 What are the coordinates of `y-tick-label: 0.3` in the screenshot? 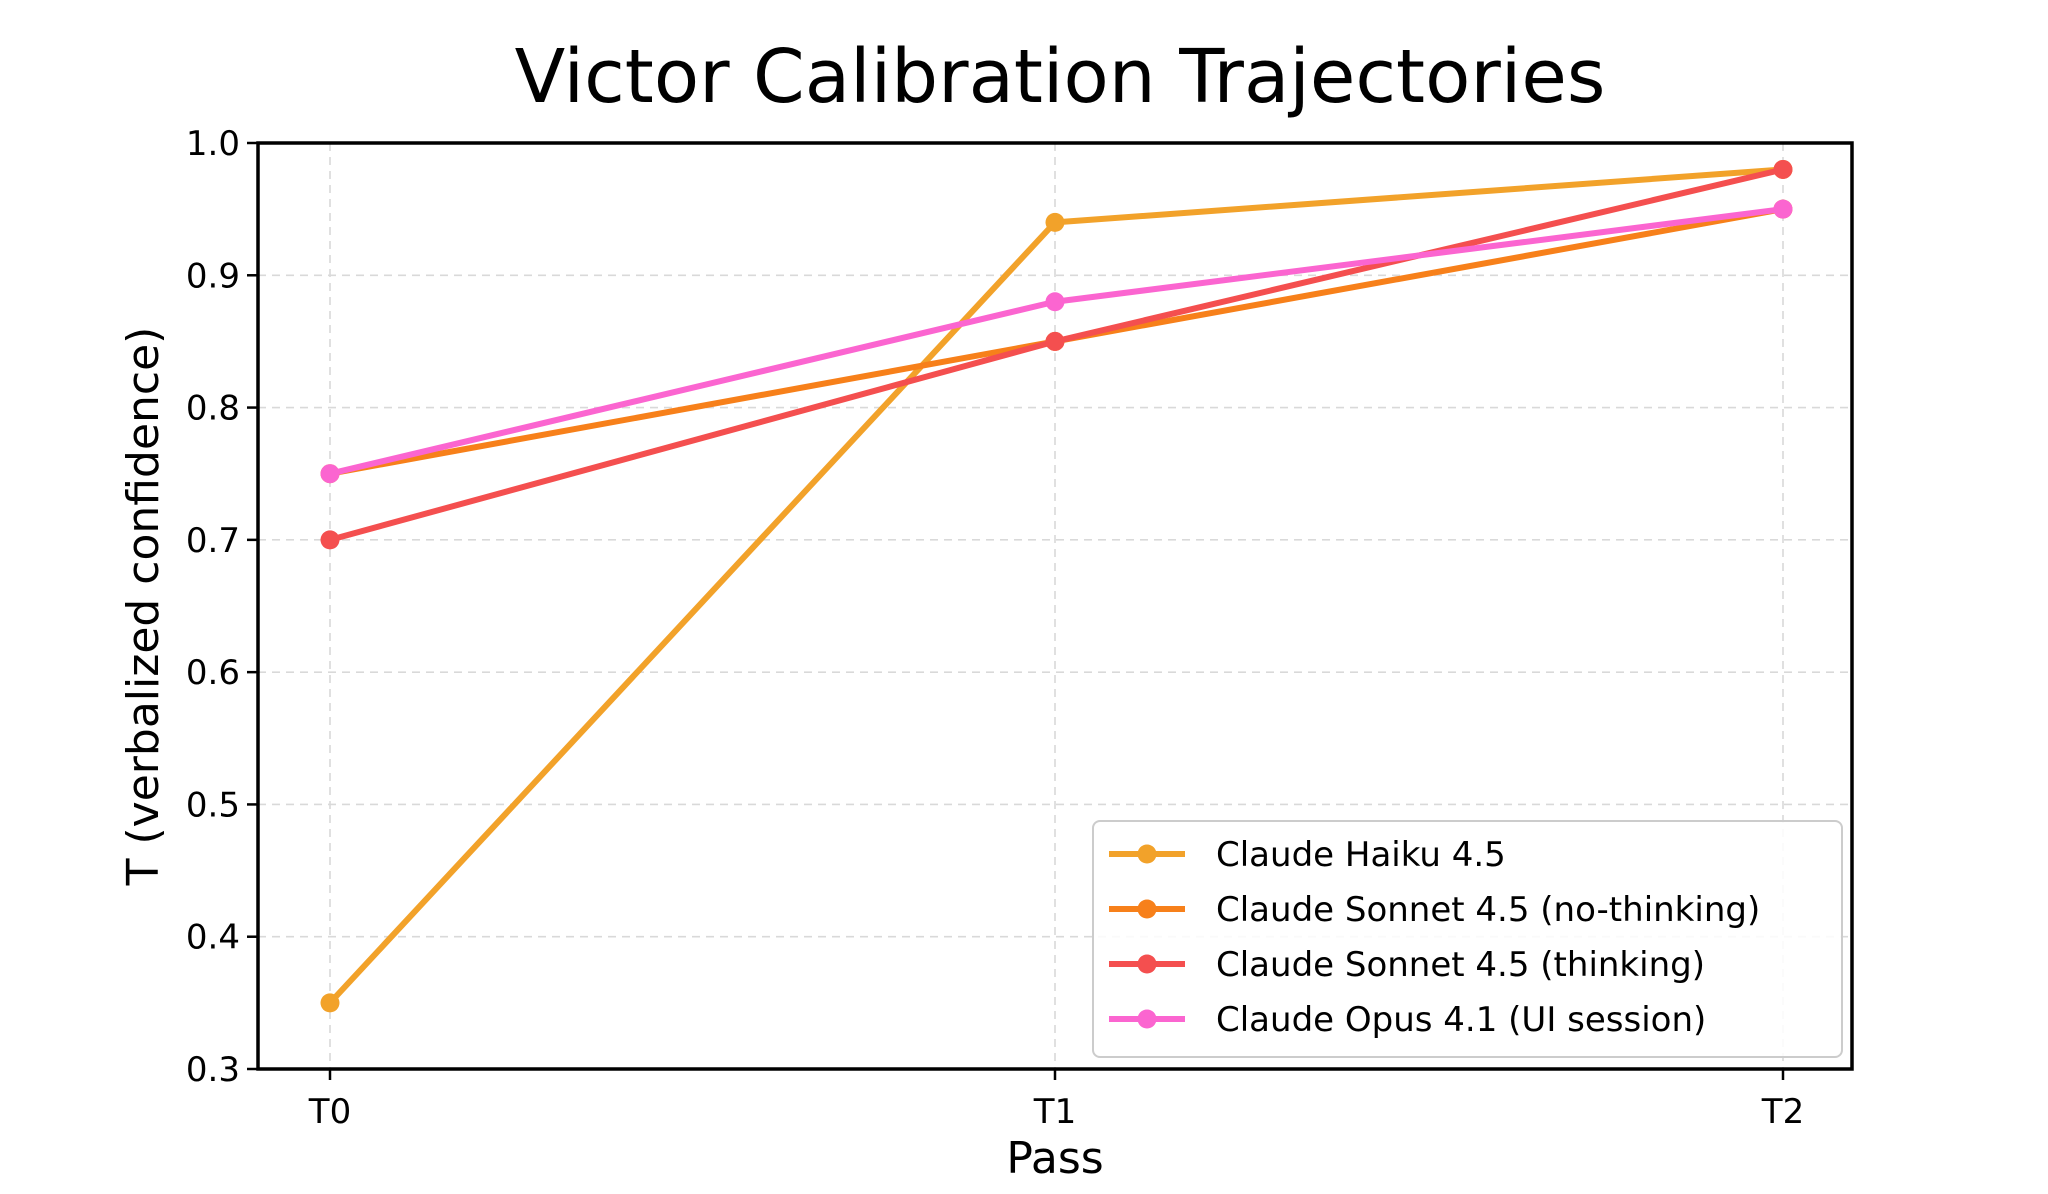 It's located at (213, 1070).